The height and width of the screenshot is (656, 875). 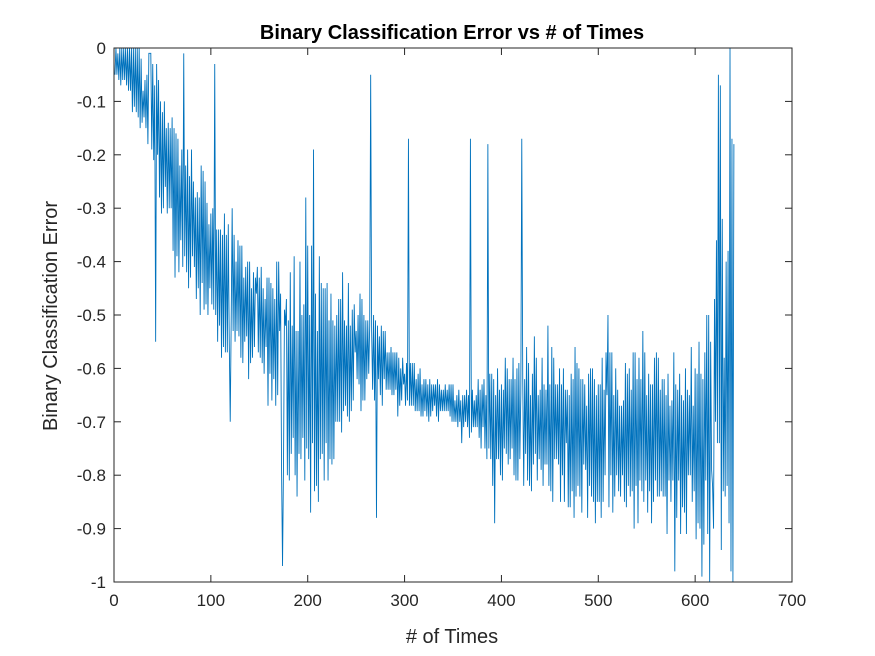 I want to click on y-axis-label: Binary Classification Error, so click(x=51, y=316).